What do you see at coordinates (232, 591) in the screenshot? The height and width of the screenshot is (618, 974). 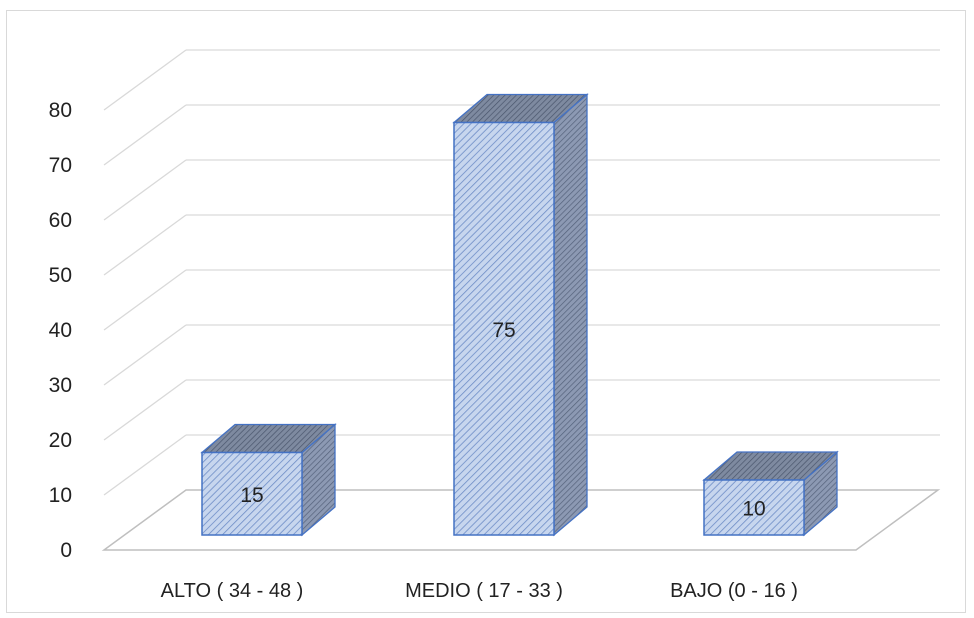 I see `x-category-label: ALTO ( 34 - 48 )` at bounding box center [232, 591].